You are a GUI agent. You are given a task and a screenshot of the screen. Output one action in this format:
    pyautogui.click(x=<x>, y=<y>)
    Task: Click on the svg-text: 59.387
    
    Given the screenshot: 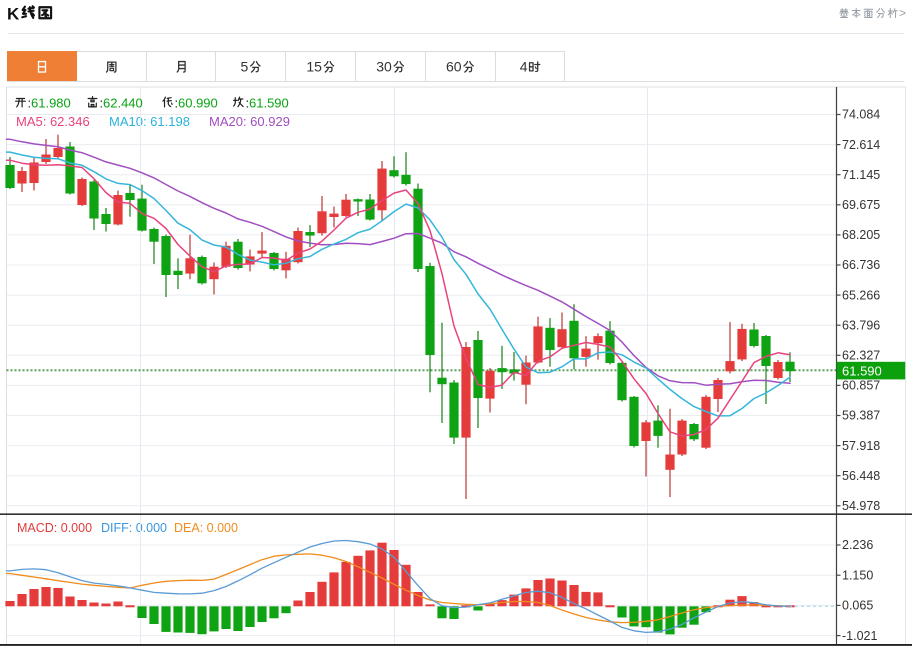 What is the action you would take?
    pyautogui.click(x=861, y=416)
    